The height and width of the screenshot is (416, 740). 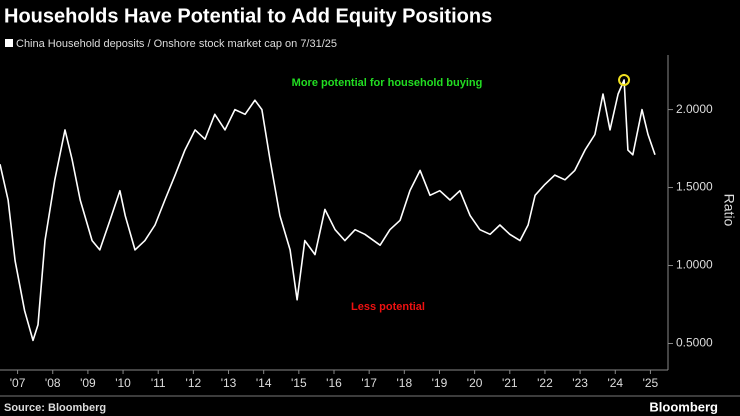 What do you see at coordinates (694, 265) in the screenshot?
I see `y-tick-label: 1.0000` at bounding box center [694, 265].